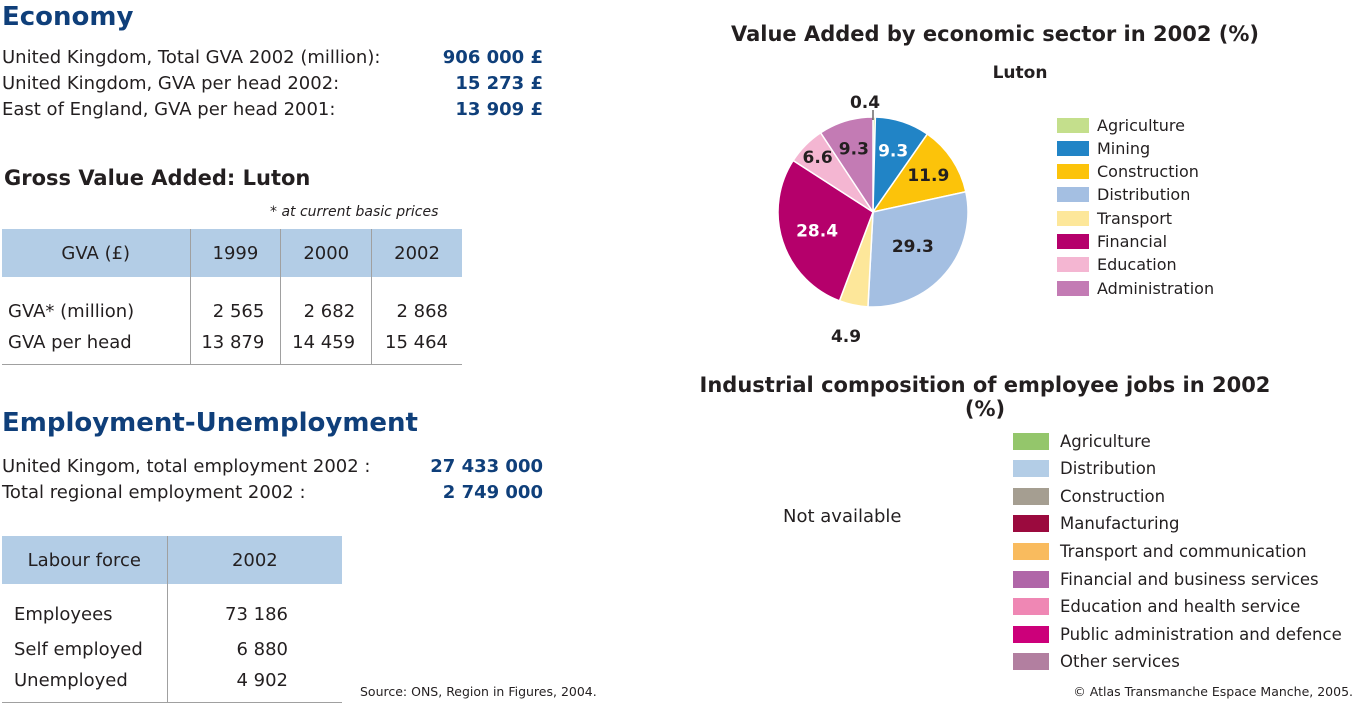 The width and height of the screenshot is (1355, 703). I want to click on gva-row-label: GVA per head, so click(96, 348).